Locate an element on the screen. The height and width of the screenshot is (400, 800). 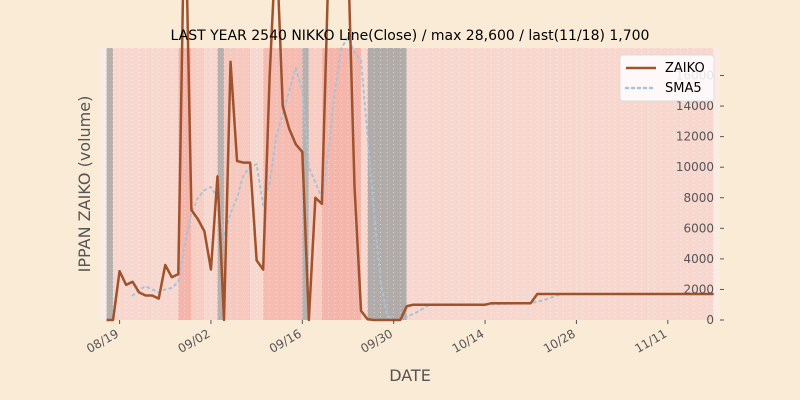
y-axis-ticks: 0200040006000800010000120001400016000 is located at coordinates (700, 198).